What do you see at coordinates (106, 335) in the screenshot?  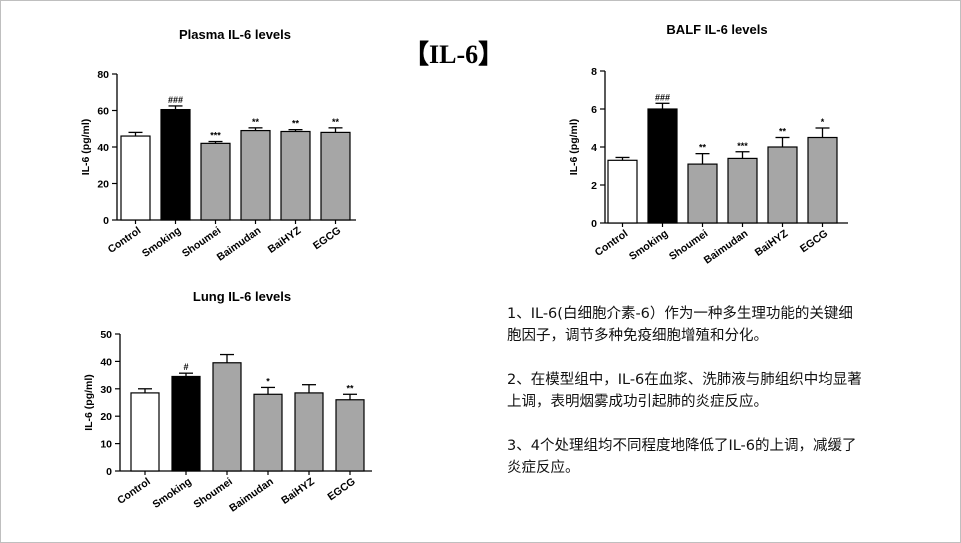 I see `y-tick-label: 50` at bounding box center [106, 335].